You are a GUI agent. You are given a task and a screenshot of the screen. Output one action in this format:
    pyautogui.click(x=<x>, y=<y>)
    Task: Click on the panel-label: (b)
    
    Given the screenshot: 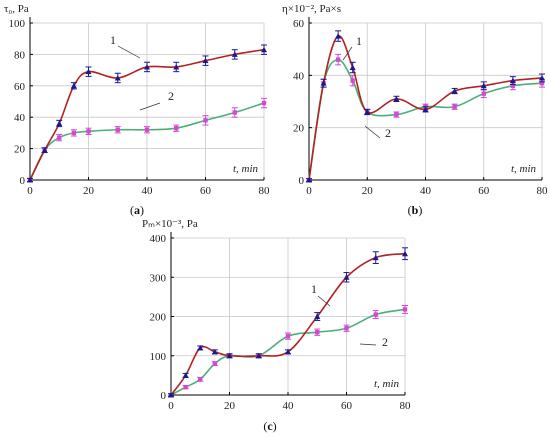 What is the action you would take?
    pyautogui.click(x=415, y=210)
    